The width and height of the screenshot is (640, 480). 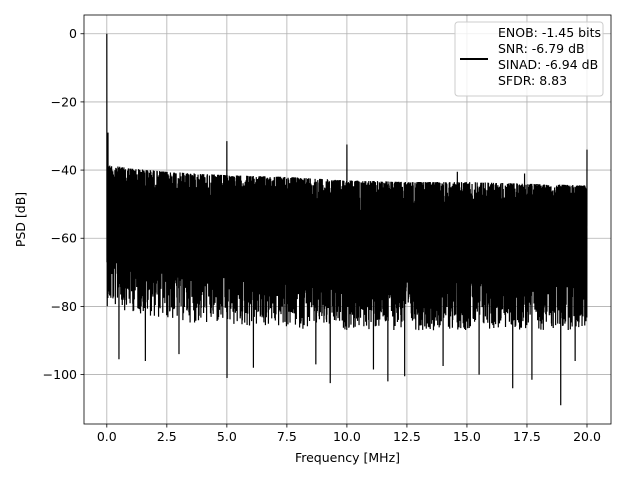 What do you see at coordinates (548, 64) in the screenshot?
I see `legend-line-text: SINAD: -6.94 dB` at bounding box center [548, 64].